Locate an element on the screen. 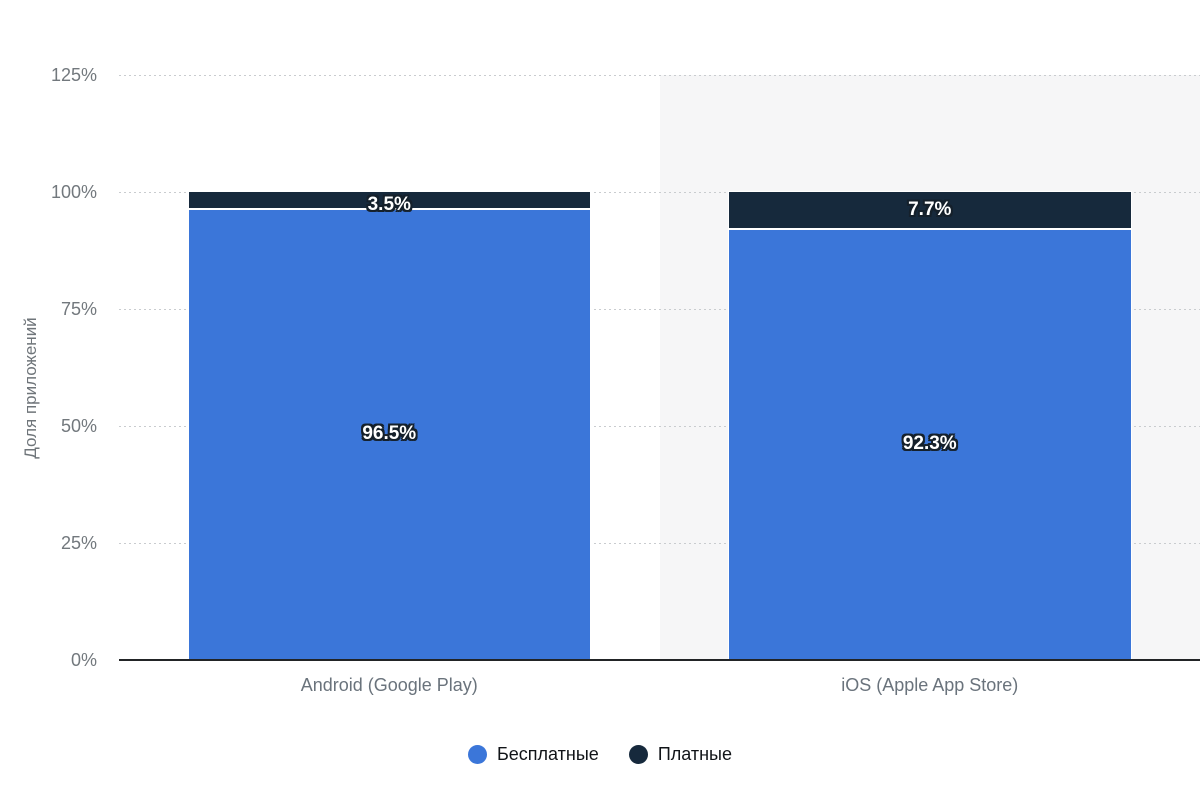  free-data-label: 92.3% is located at coordinates (929, 444).